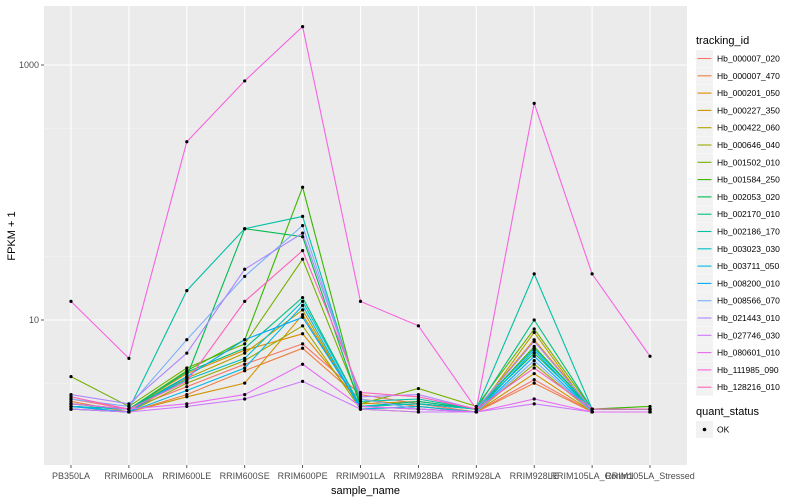 The width and height of the screenshot is (800, 500). What do you see at coordinates (738, 197) in the screenshot?
I see `legend-item: Hb_002053_020` at bounding box center [738, 197].